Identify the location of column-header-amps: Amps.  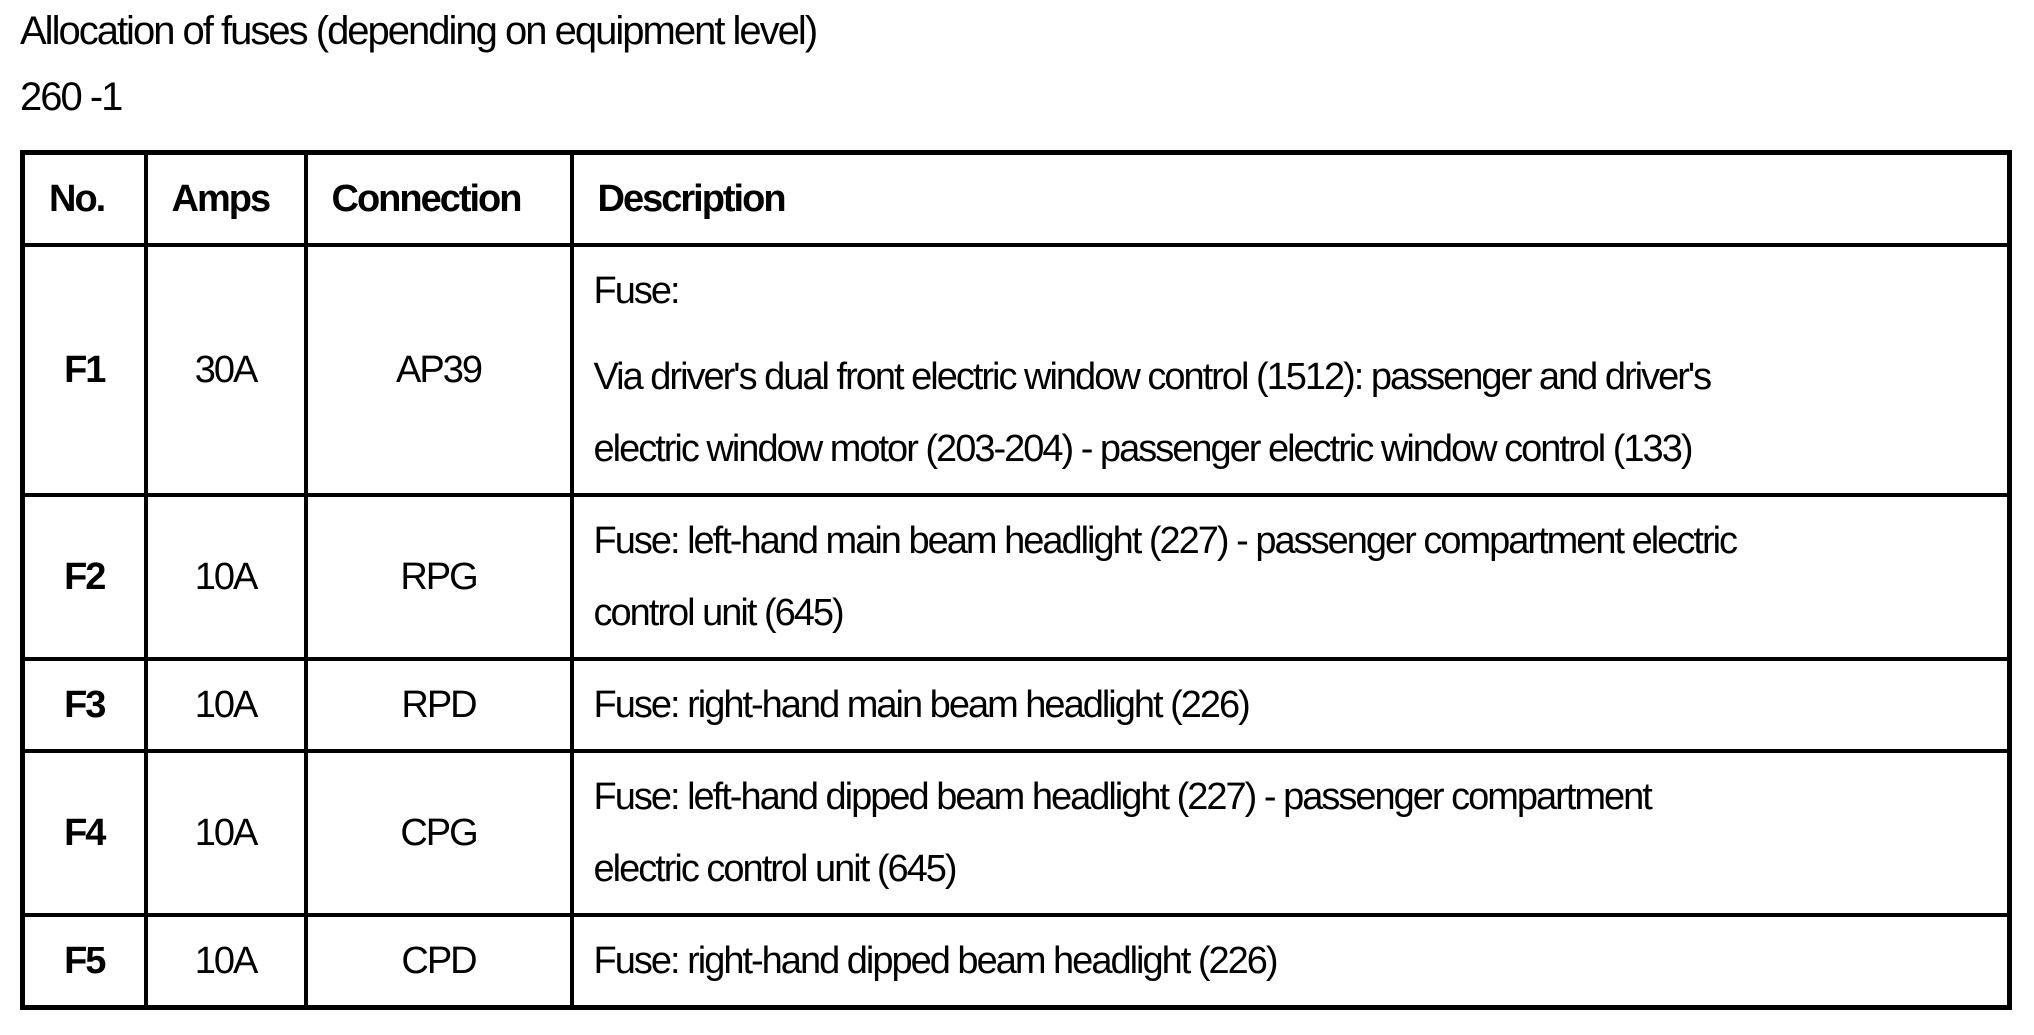
(225, 198).